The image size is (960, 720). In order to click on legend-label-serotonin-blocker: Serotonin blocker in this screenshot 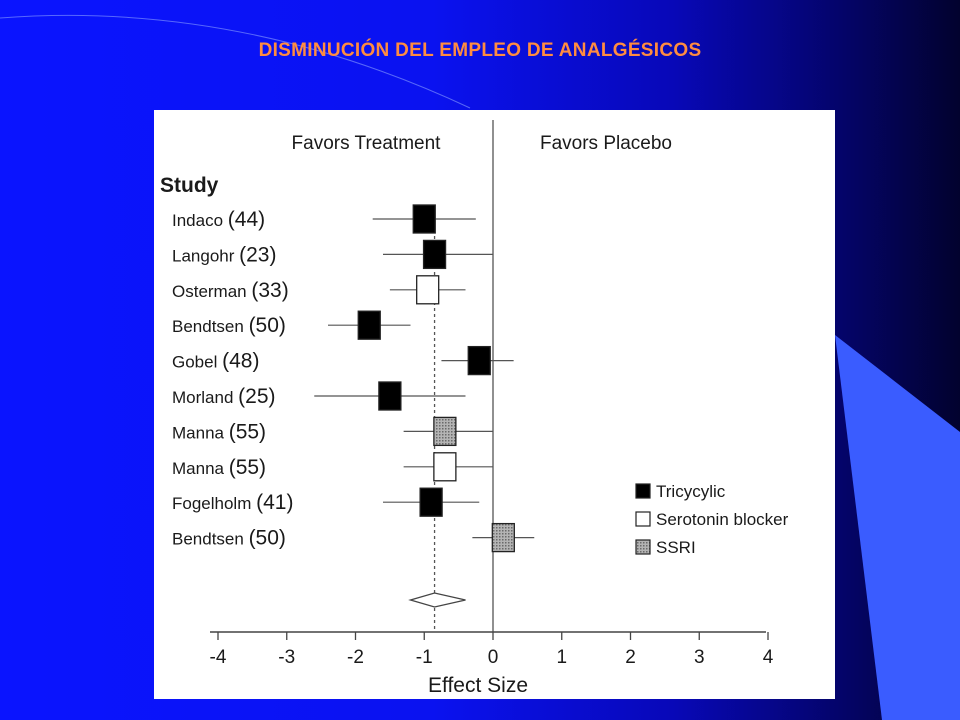, I will do `click(722, 519)`.